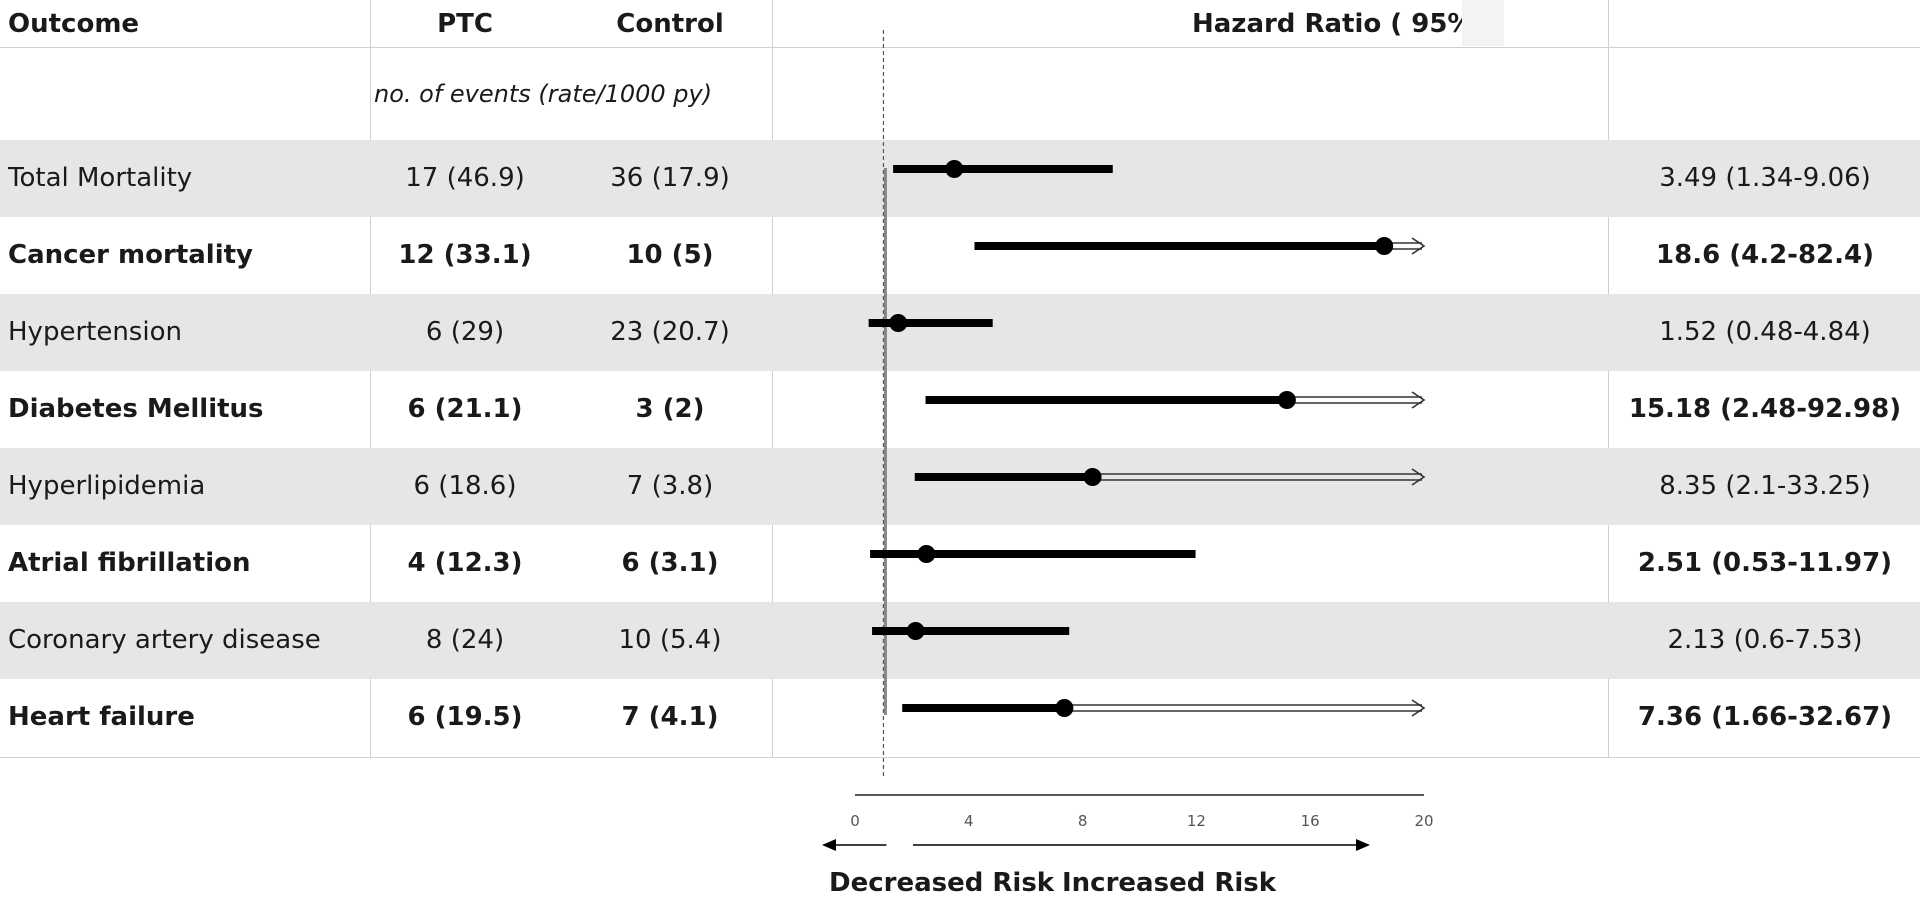  What do you see at coordinates (136, 409) in the screenshot?
I see `outcome-cell: Diabetes Mellitus` at bounding box center [136, 409].